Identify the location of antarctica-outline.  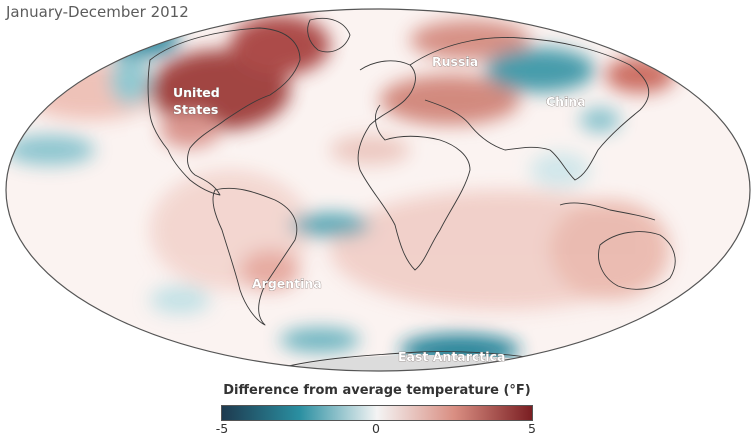
(420, 360).